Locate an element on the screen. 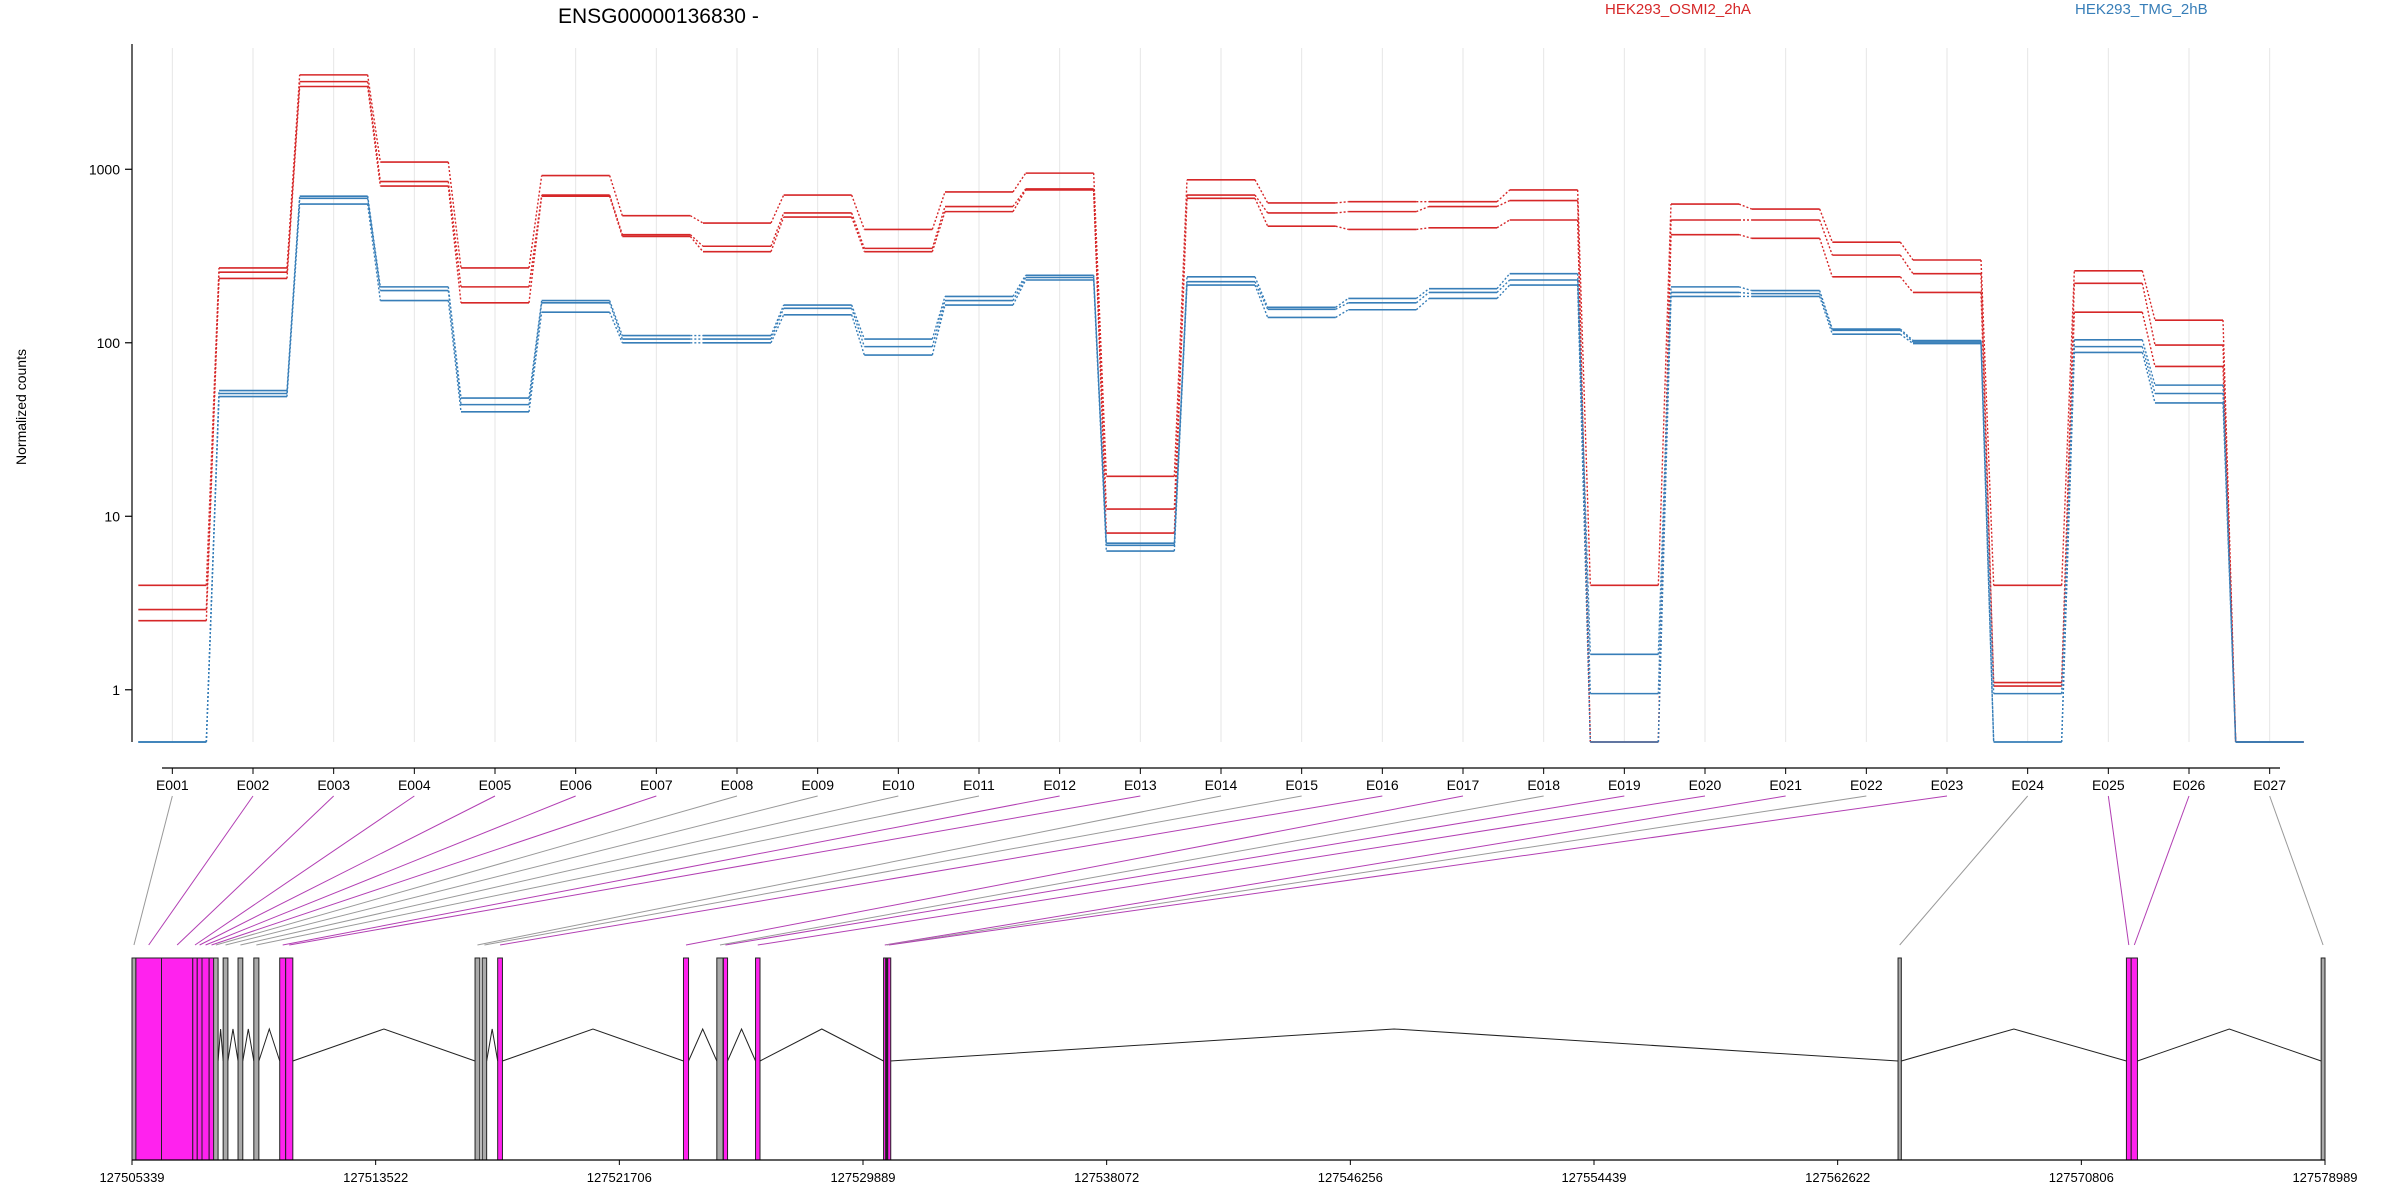  y-tick-label: 1000 is located at coordinates (104, 169).